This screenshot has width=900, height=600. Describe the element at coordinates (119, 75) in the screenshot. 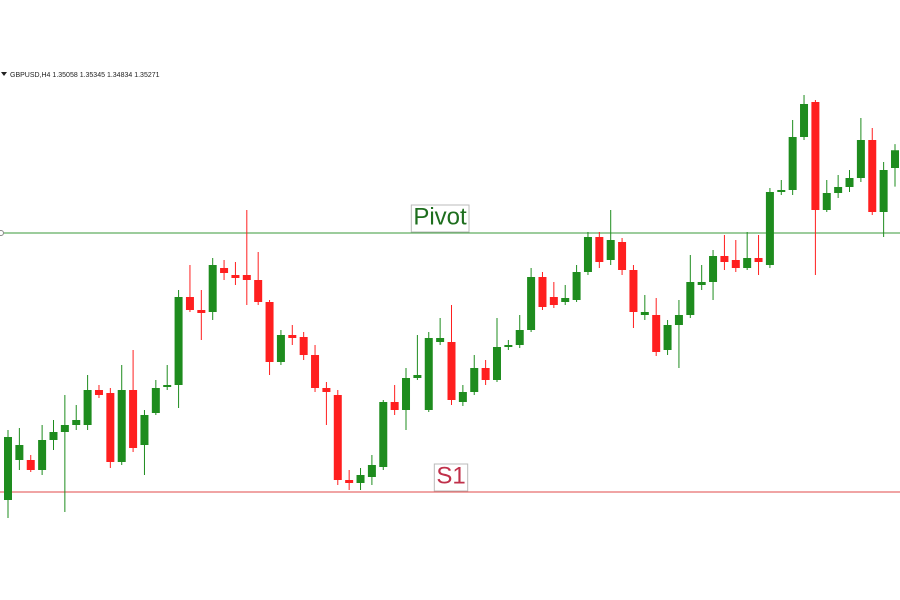

I see `quote-low: 1.34834` at that location.